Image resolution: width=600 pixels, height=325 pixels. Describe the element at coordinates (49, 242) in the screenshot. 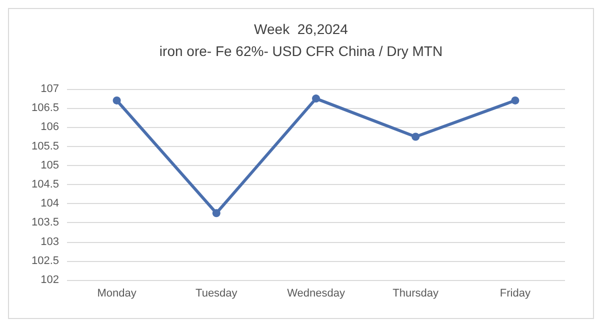

I see `y-tick-label: 103` at that location.